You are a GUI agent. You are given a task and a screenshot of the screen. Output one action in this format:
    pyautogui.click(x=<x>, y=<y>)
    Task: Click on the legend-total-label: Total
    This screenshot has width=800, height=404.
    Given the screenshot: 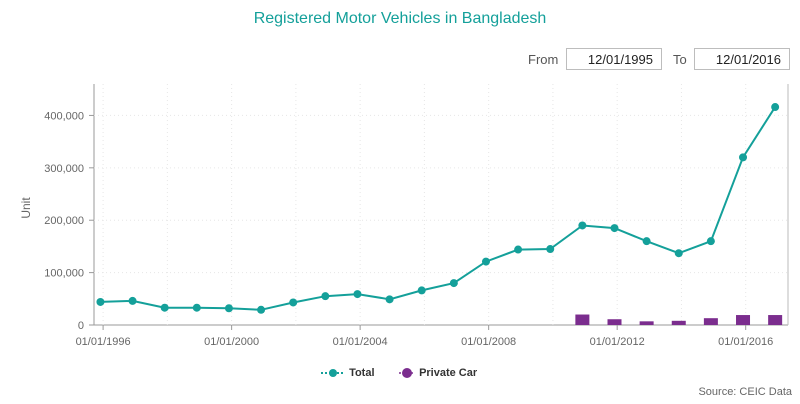 What is the action you would take?
    pyautogui.click(x=362, y=372)
    